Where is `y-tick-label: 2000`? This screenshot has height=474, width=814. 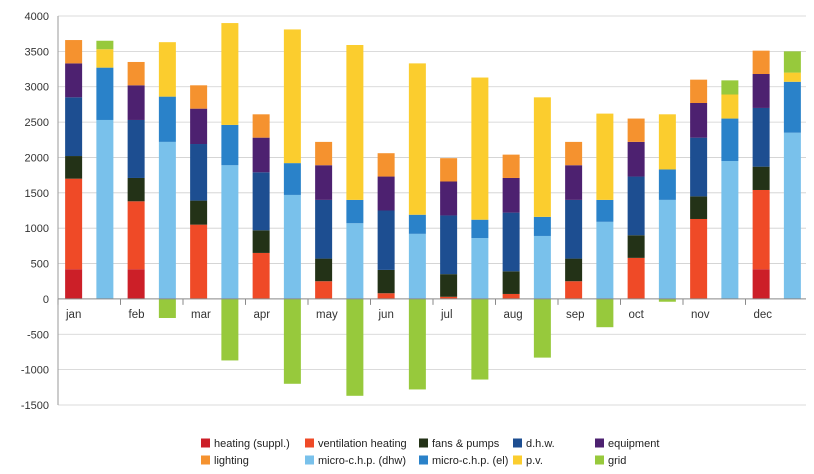
y-tick-label: 2000 is located at coordinates (37, 158).